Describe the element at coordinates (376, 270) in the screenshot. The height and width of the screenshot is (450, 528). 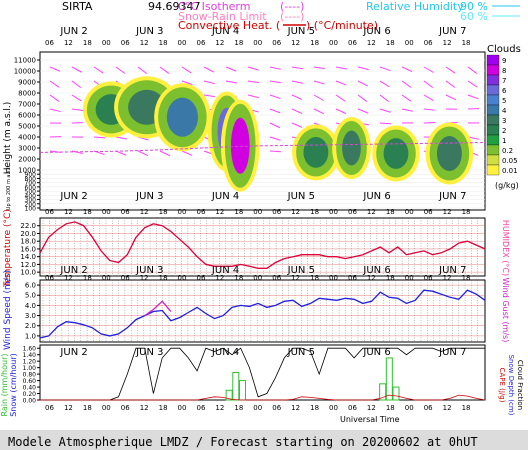
I see `mid2-day-label: JUN 6` at that location.